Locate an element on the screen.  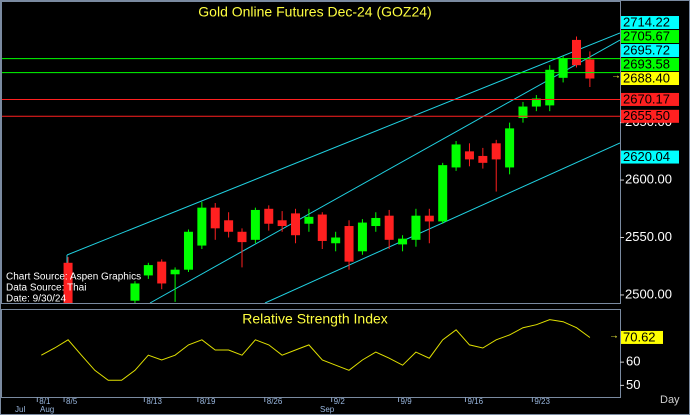
last-price-arrow: → is located at coordinates (616, 76).